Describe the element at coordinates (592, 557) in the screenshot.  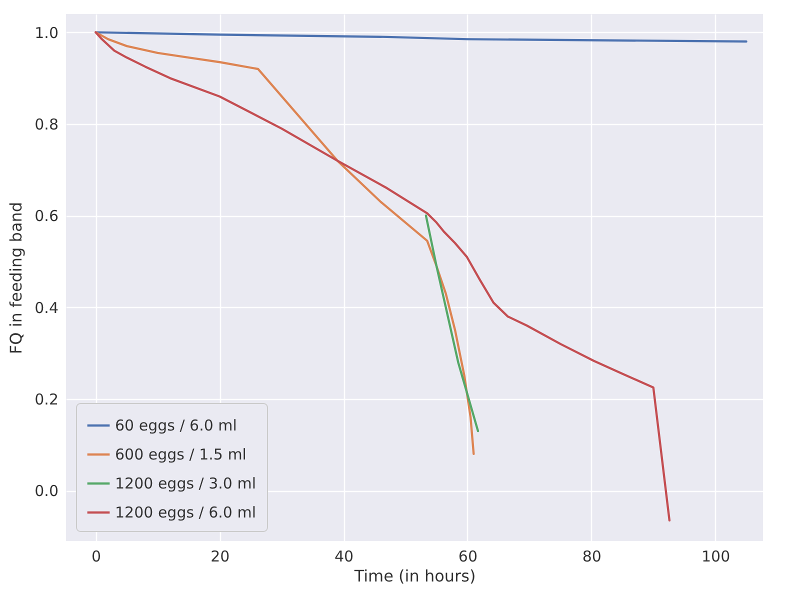
I see `x-tick-label: 80` at that location.